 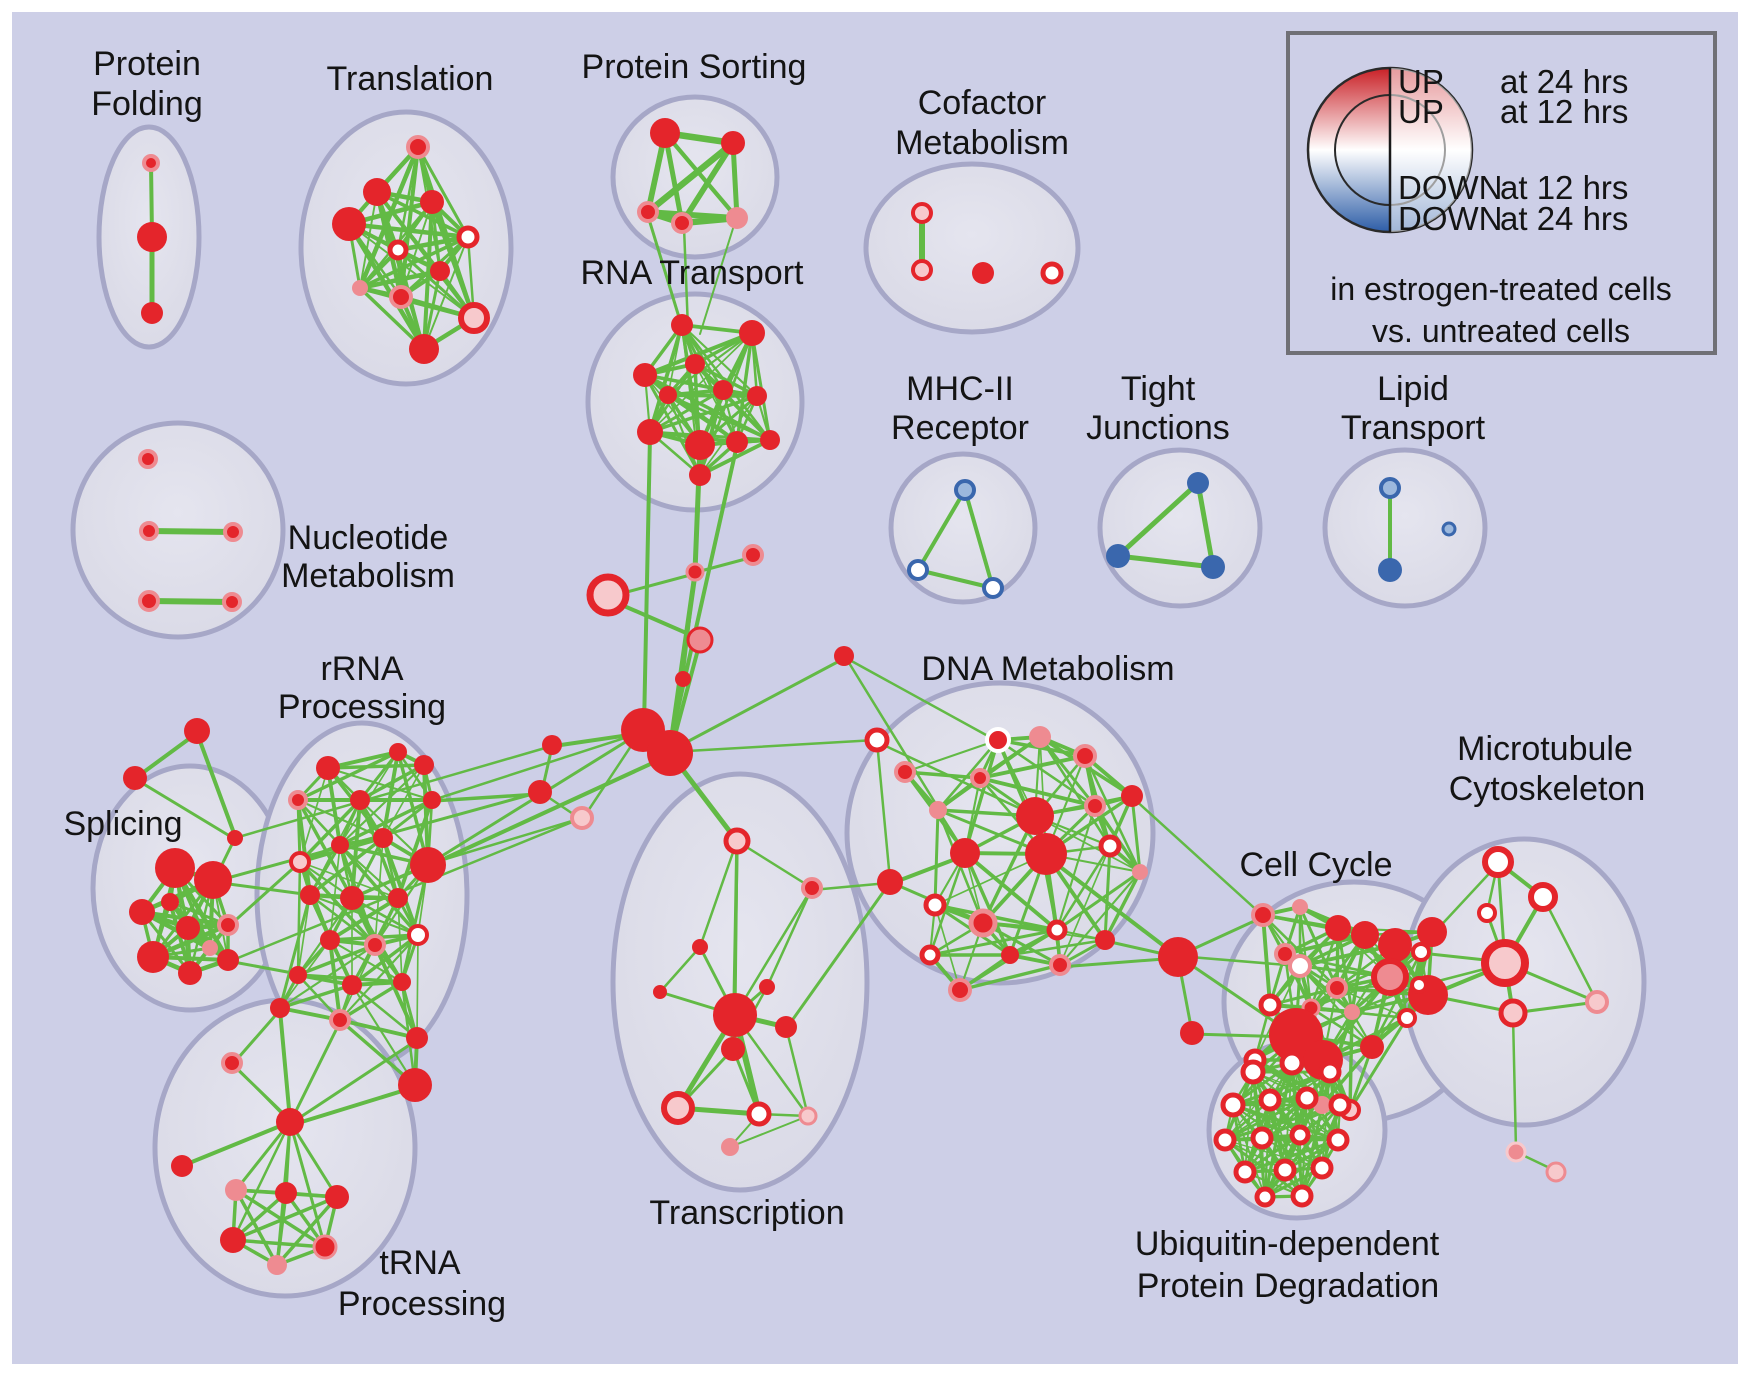 I want to click on legend-caption: in estrogen-treated cells, so click(x=1501, y=289).